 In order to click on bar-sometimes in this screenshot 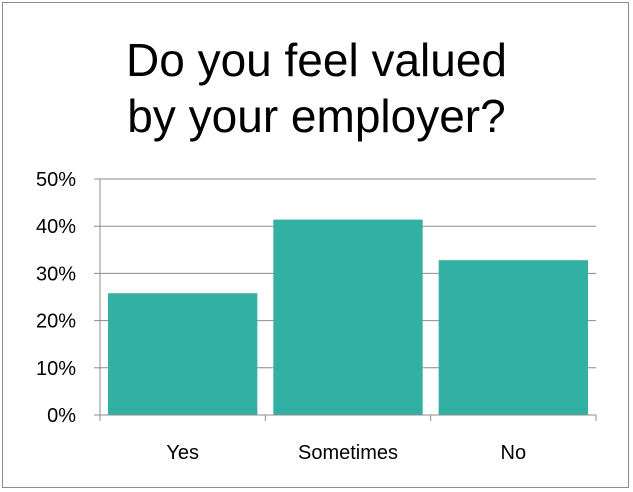, I will do `click(348, 317)`.